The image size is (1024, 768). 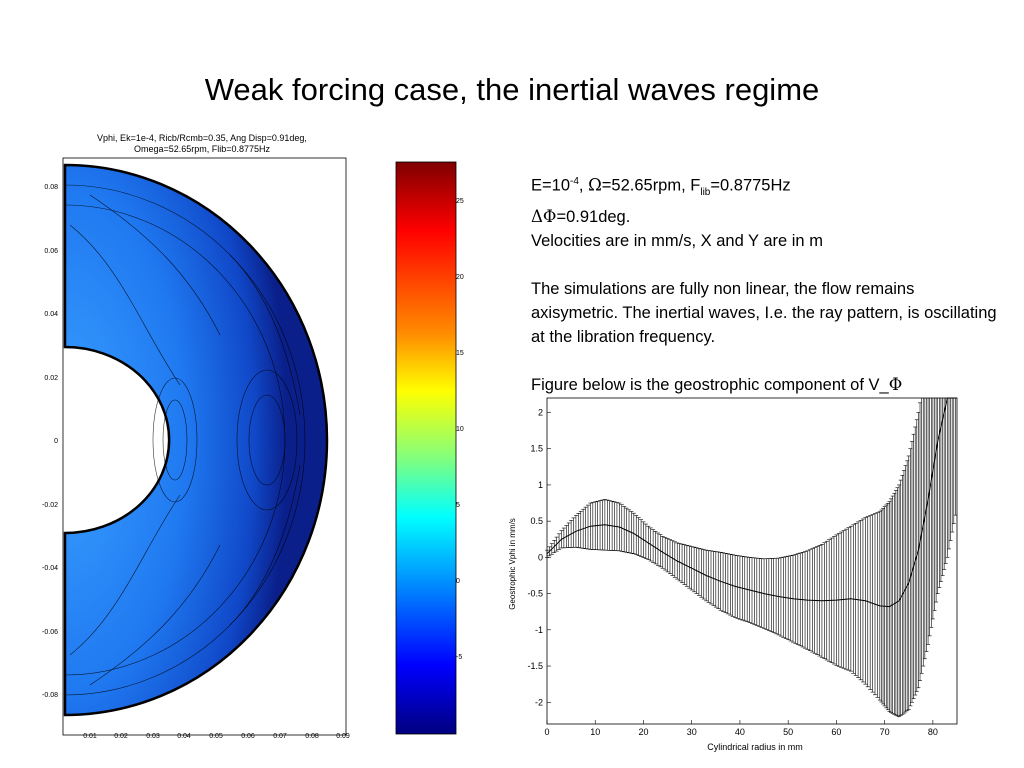 I want to click on contour-x-tick: 0.09, so click(x=343, y=736).